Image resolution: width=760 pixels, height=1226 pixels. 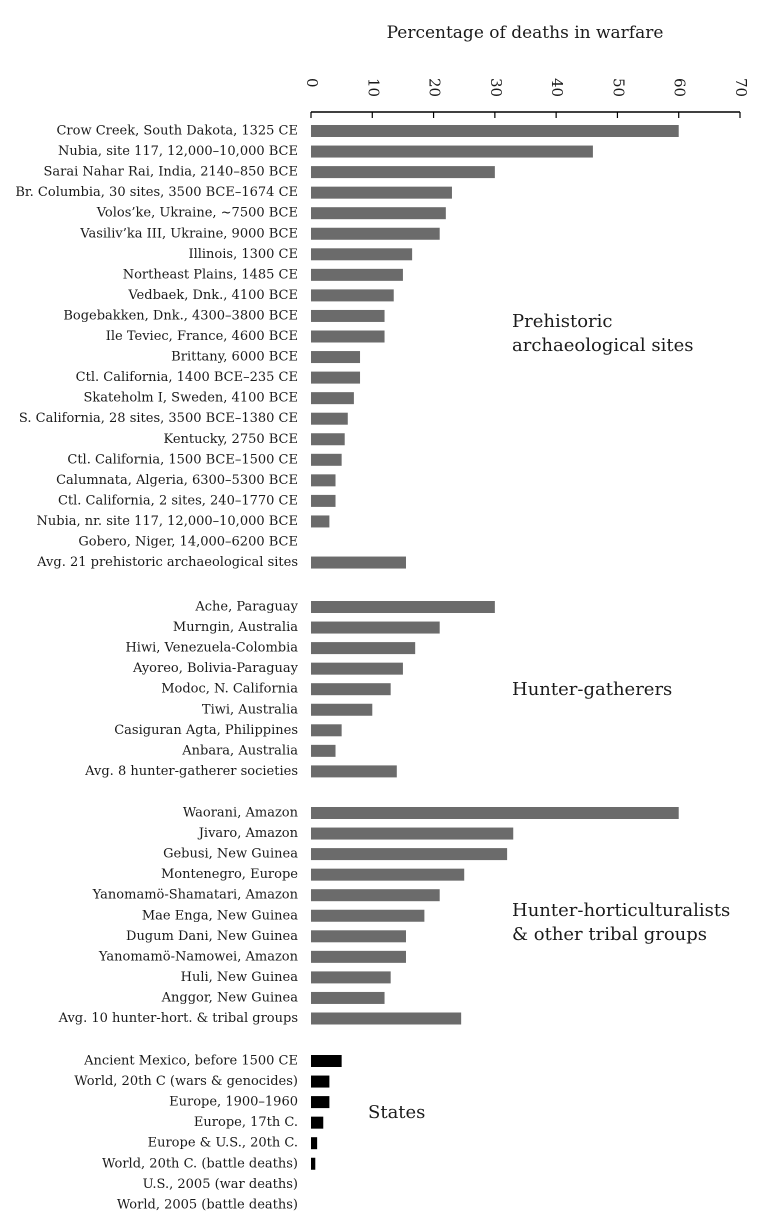 I want to click on category-label: Gebusi, New Guinea, so click(x=230, y=854).